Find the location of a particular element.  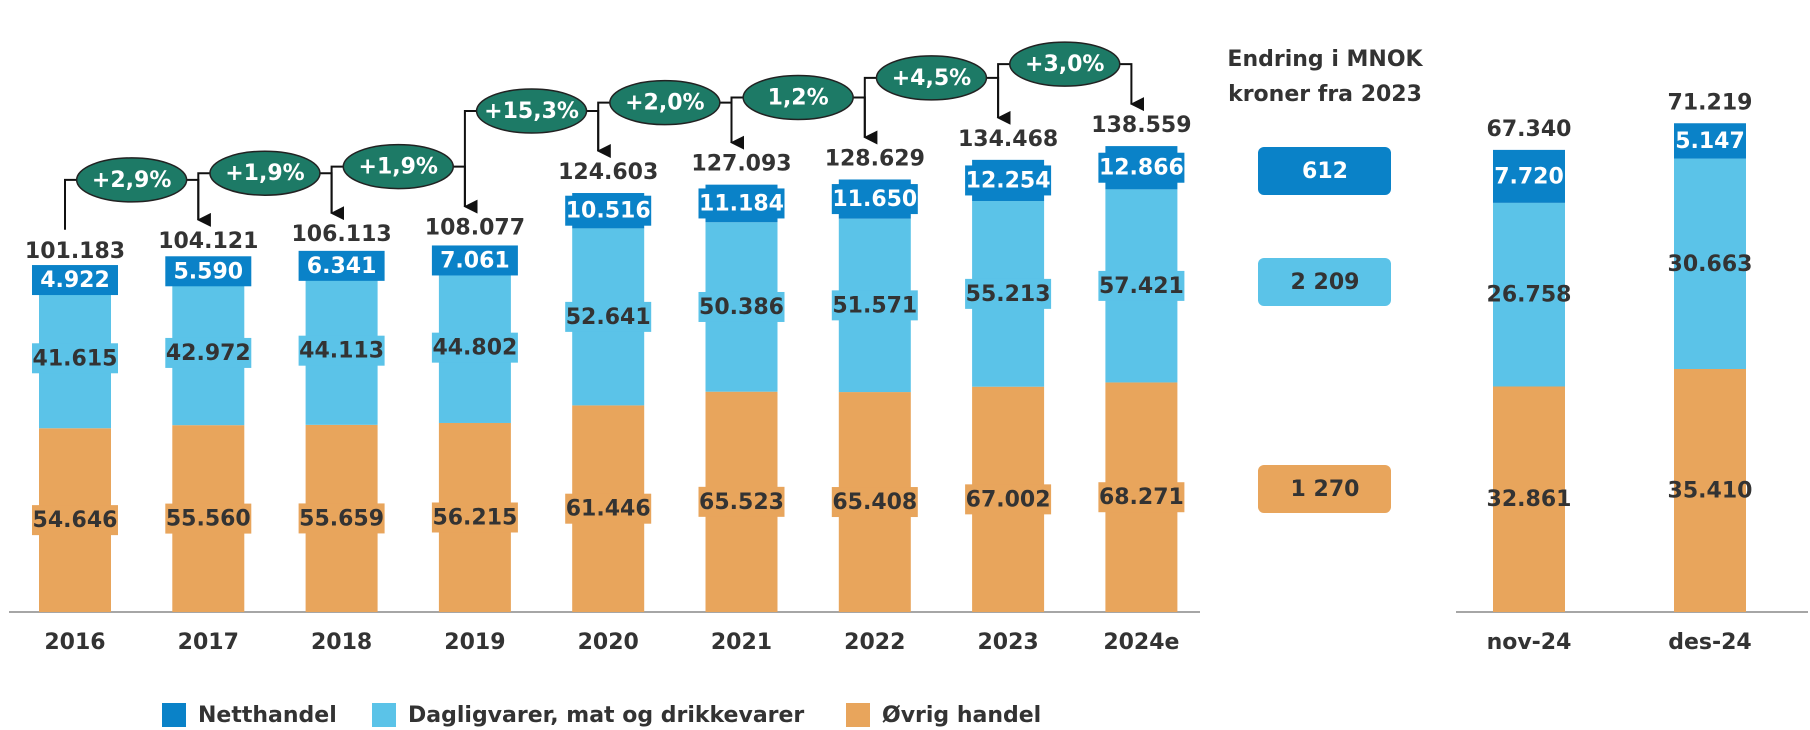

value-label: 5.147 is located at coordinates (1710, 141).